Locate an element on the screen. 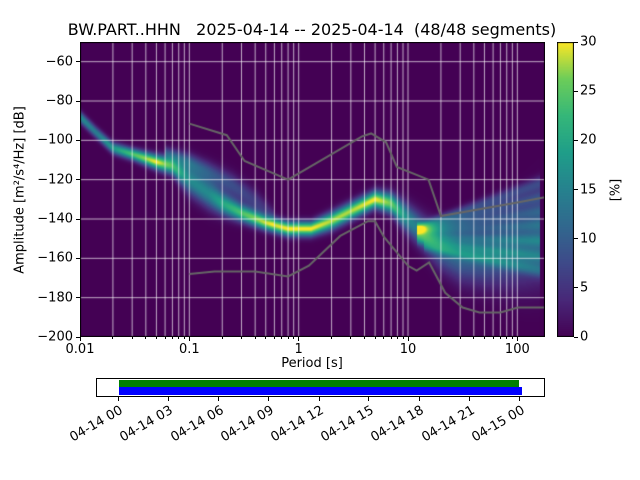 The width and height of the screenshot is (640, 480). colorbar-tick-label: 15 is located at coordinates (588, 189).